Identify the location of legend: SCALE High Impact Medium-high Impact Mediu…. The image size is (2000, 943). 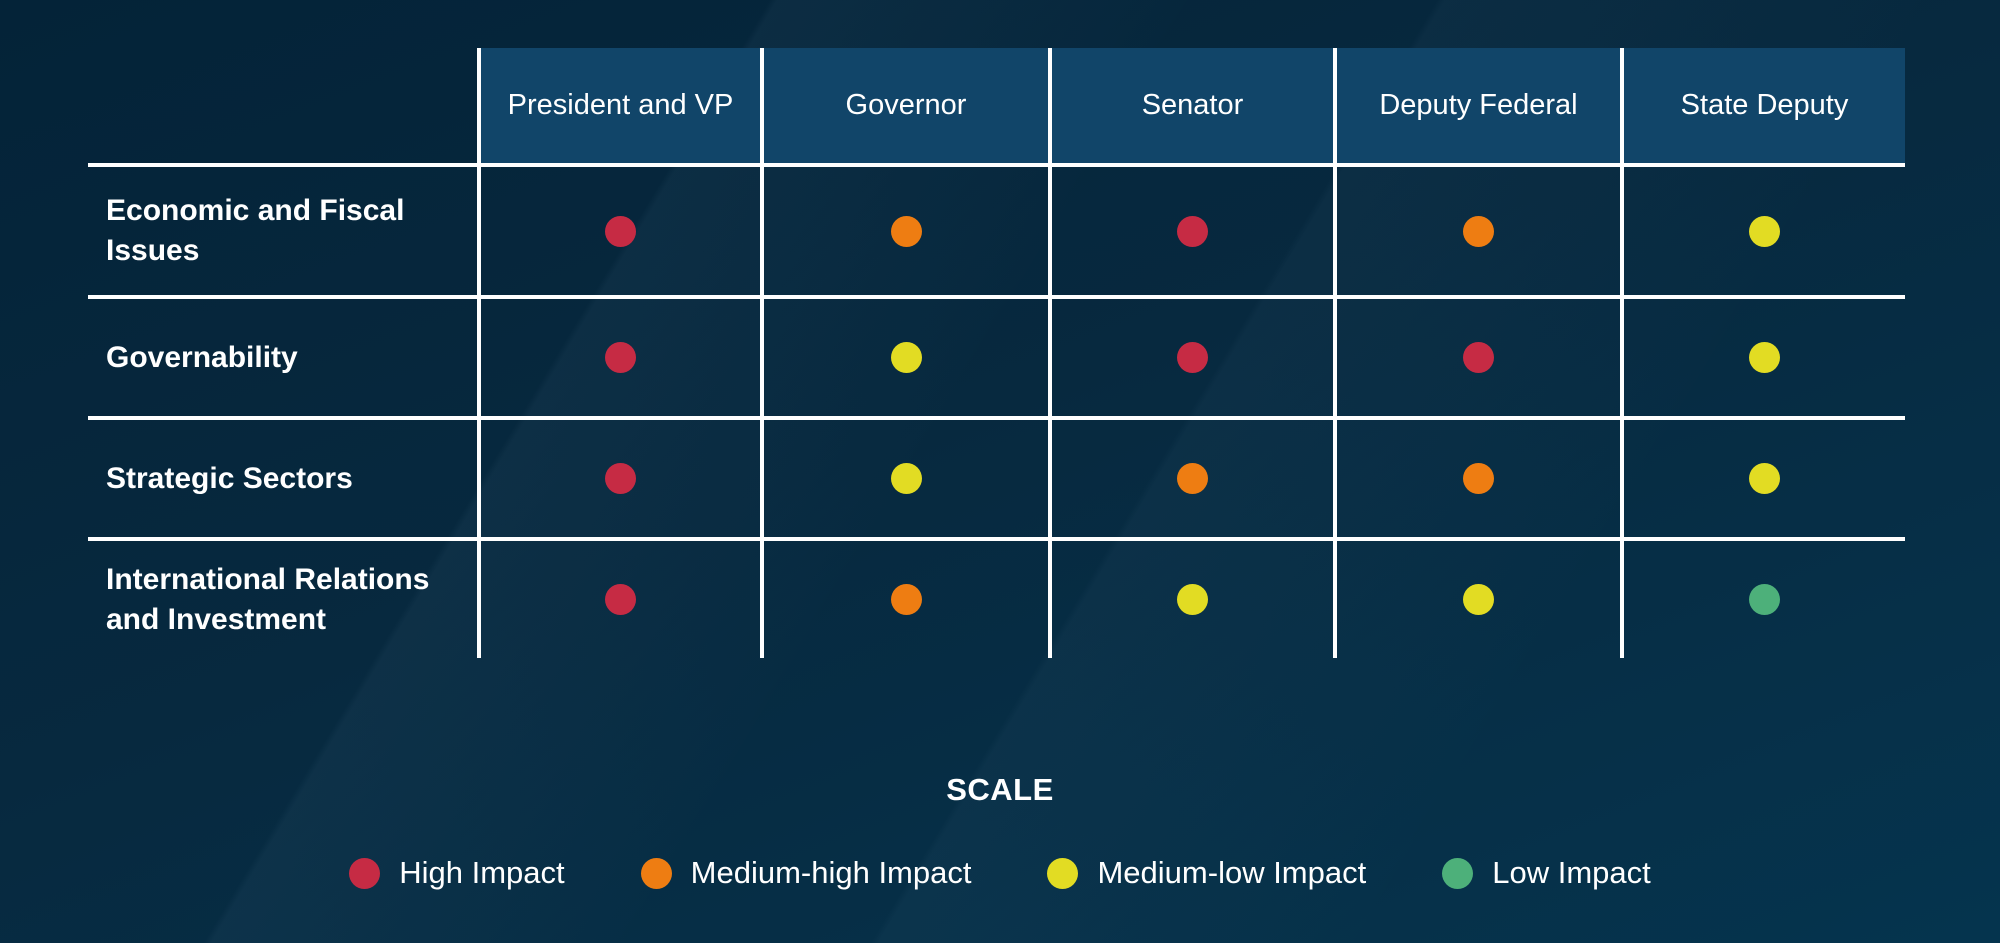
(1000, 831).